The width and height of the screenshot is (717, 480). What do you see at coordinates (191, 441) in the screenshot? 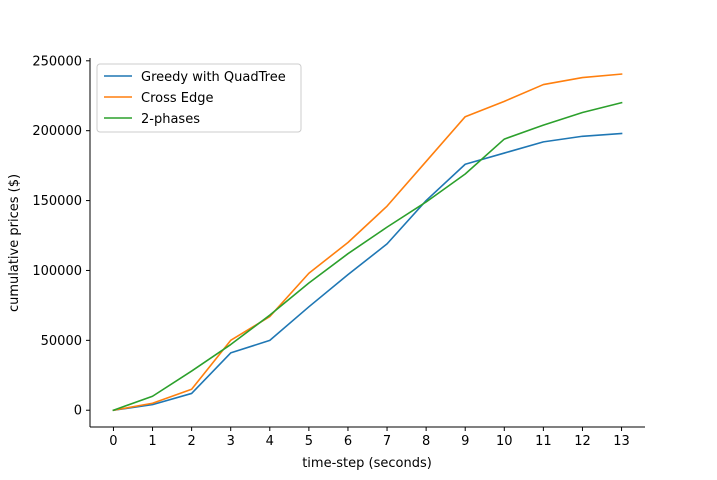
I see `x-tick-label: 2` at bounding box center [191, 441].